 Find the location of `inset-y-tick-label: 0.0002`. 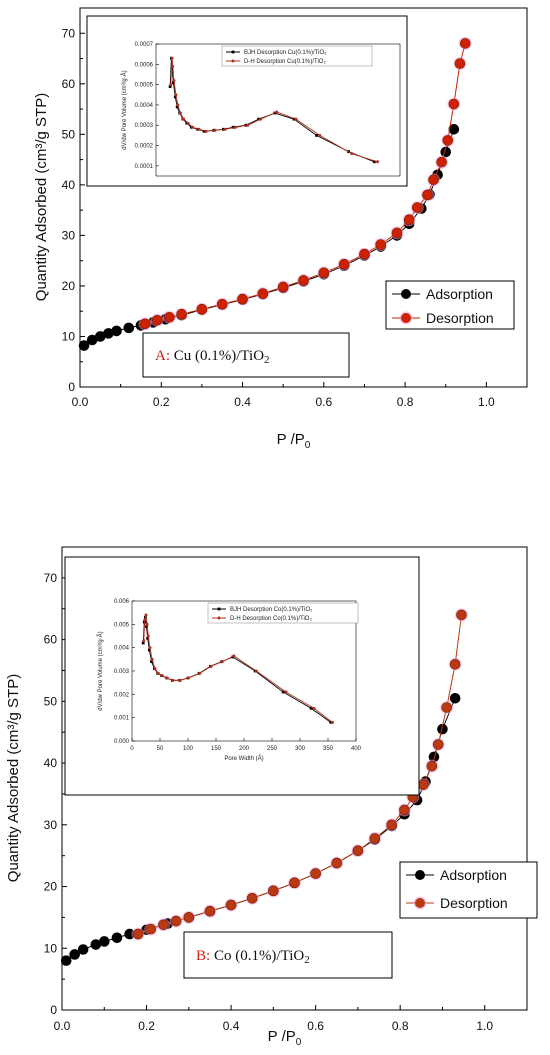

inset-y-tick-label: 0.0002 is located at coordinates (144, 147).